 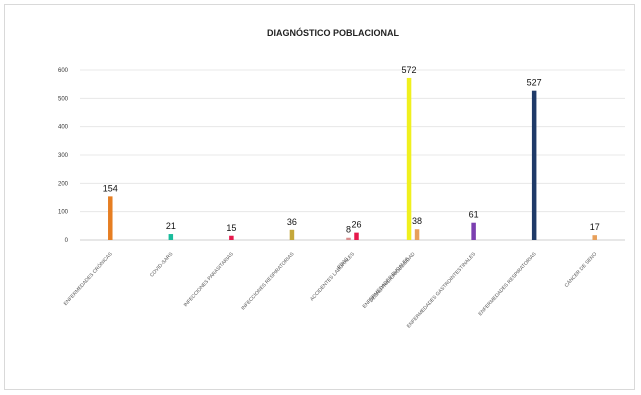 I want to click on y-tick-label: 100, so click(x=63, y=213).